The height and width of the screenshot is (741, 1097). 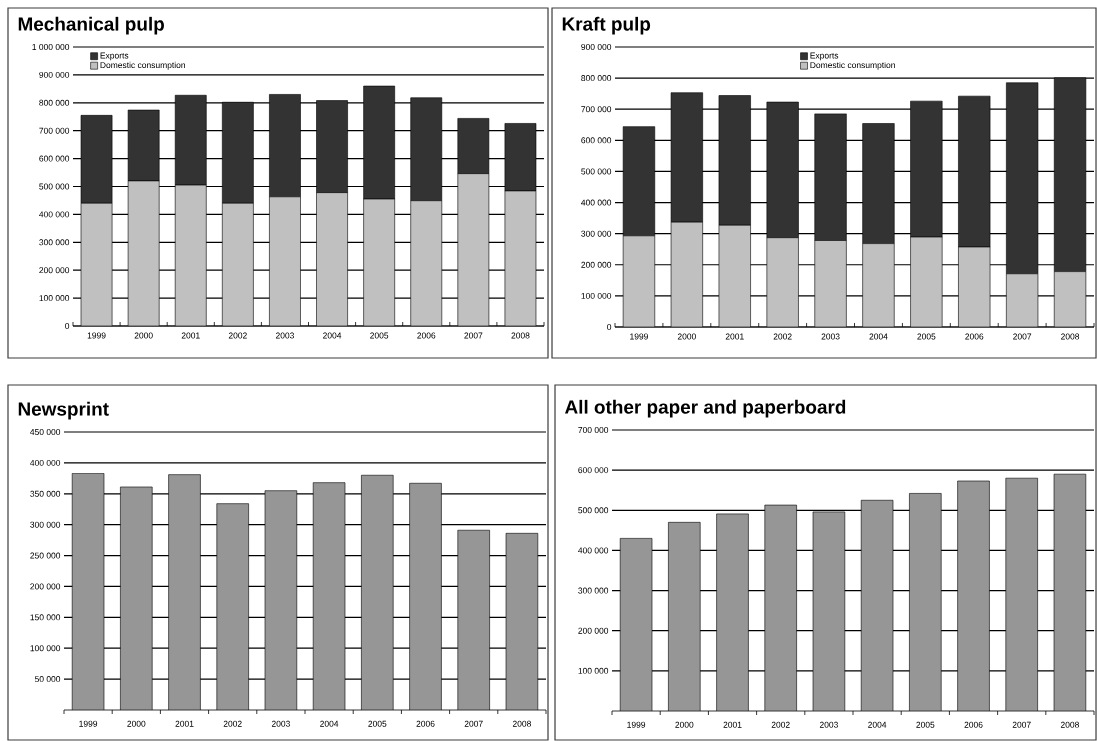 What do you see at coordinates (45, 617) in the screenshot?
I see `y-tick-label: 150 000` at bounding box center [45, 617].